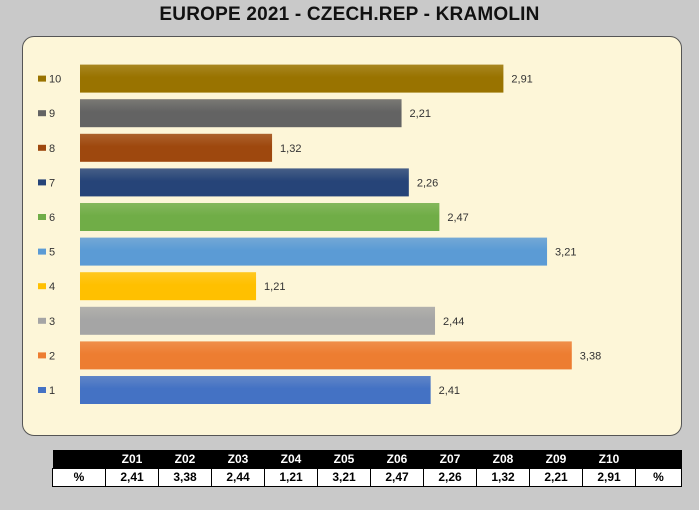 This screenshot has height=510, width=699. What do you see at coordinates (590, 356) in the screenshot?
I see `value-label-2: 3,38` at bounding box center [590, 356].